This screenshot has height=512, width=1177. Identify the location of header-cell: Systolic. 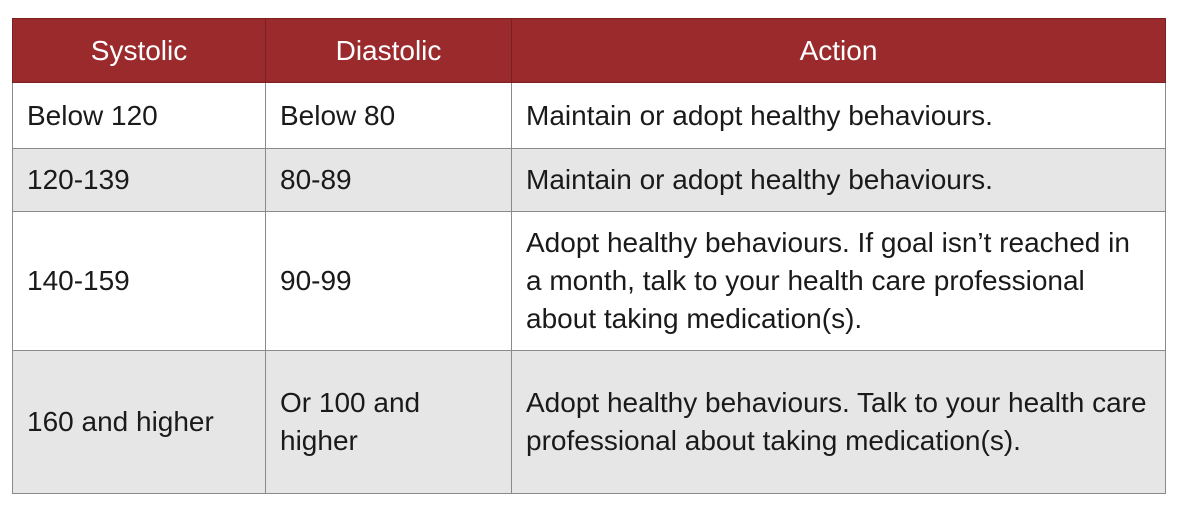
(139, 50).